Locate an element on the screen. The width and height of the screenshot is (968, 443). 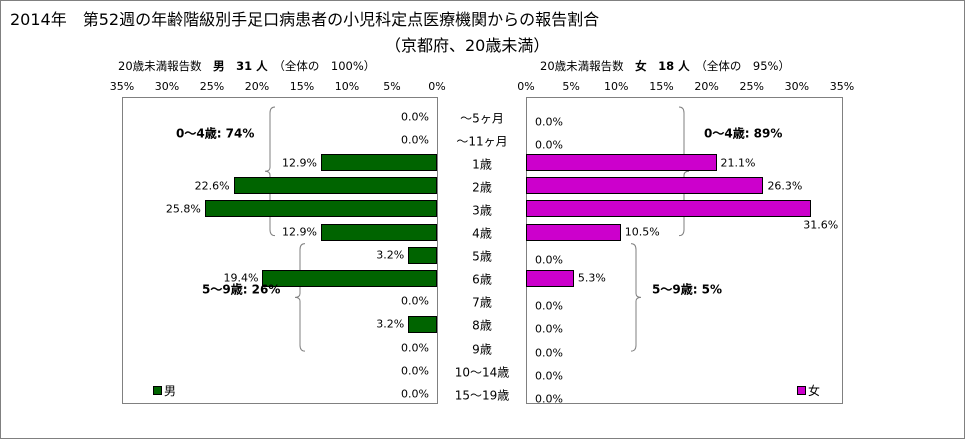
female-tick-label: 10% is located at coordinates (616, 86).